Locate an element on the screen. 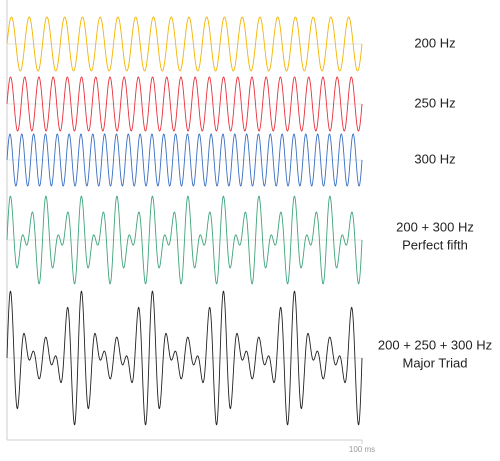 The width and height of the screenshot is (500, 461). wave-subtitle: Major Triad is located at coordinates (434, 362).